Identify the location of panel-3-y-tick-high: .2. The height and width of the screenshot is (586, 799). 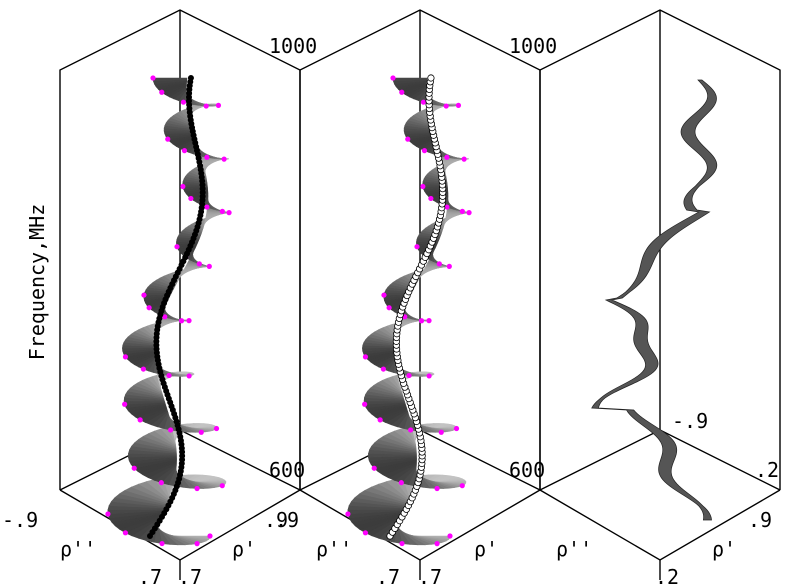
(767, 470).